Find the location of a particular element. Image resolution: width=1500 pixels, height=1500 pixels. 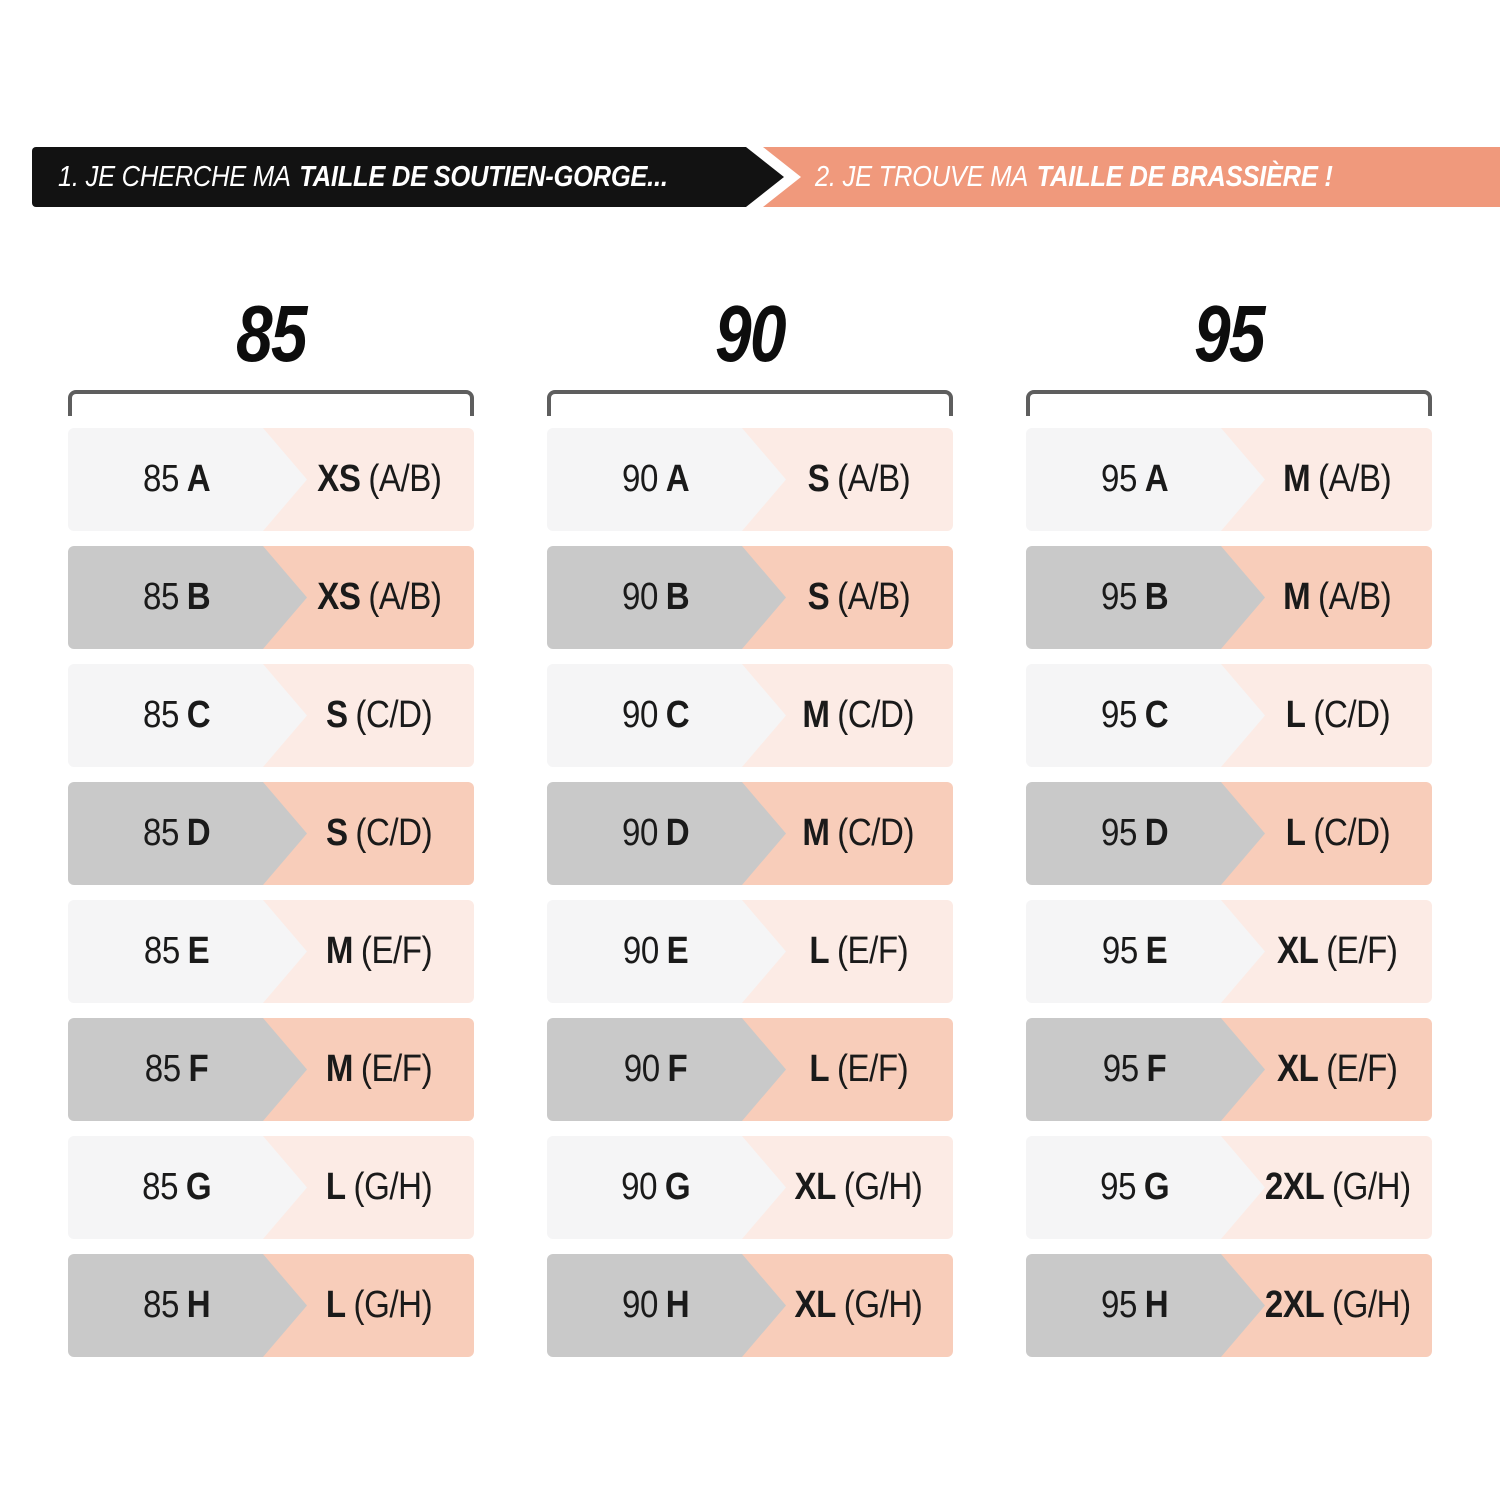

bra-size-text: 90 B is located at coordinates (655, 597).